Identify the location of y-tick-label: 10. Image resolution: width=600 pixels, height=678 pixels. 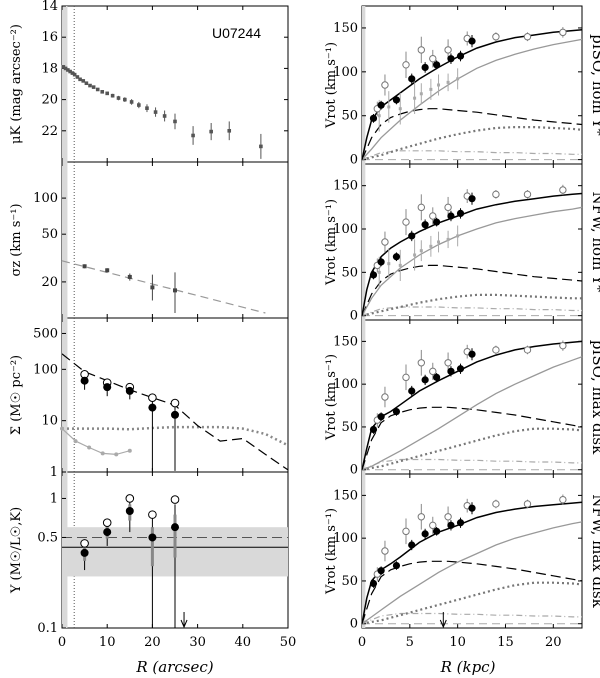
(49, 421).